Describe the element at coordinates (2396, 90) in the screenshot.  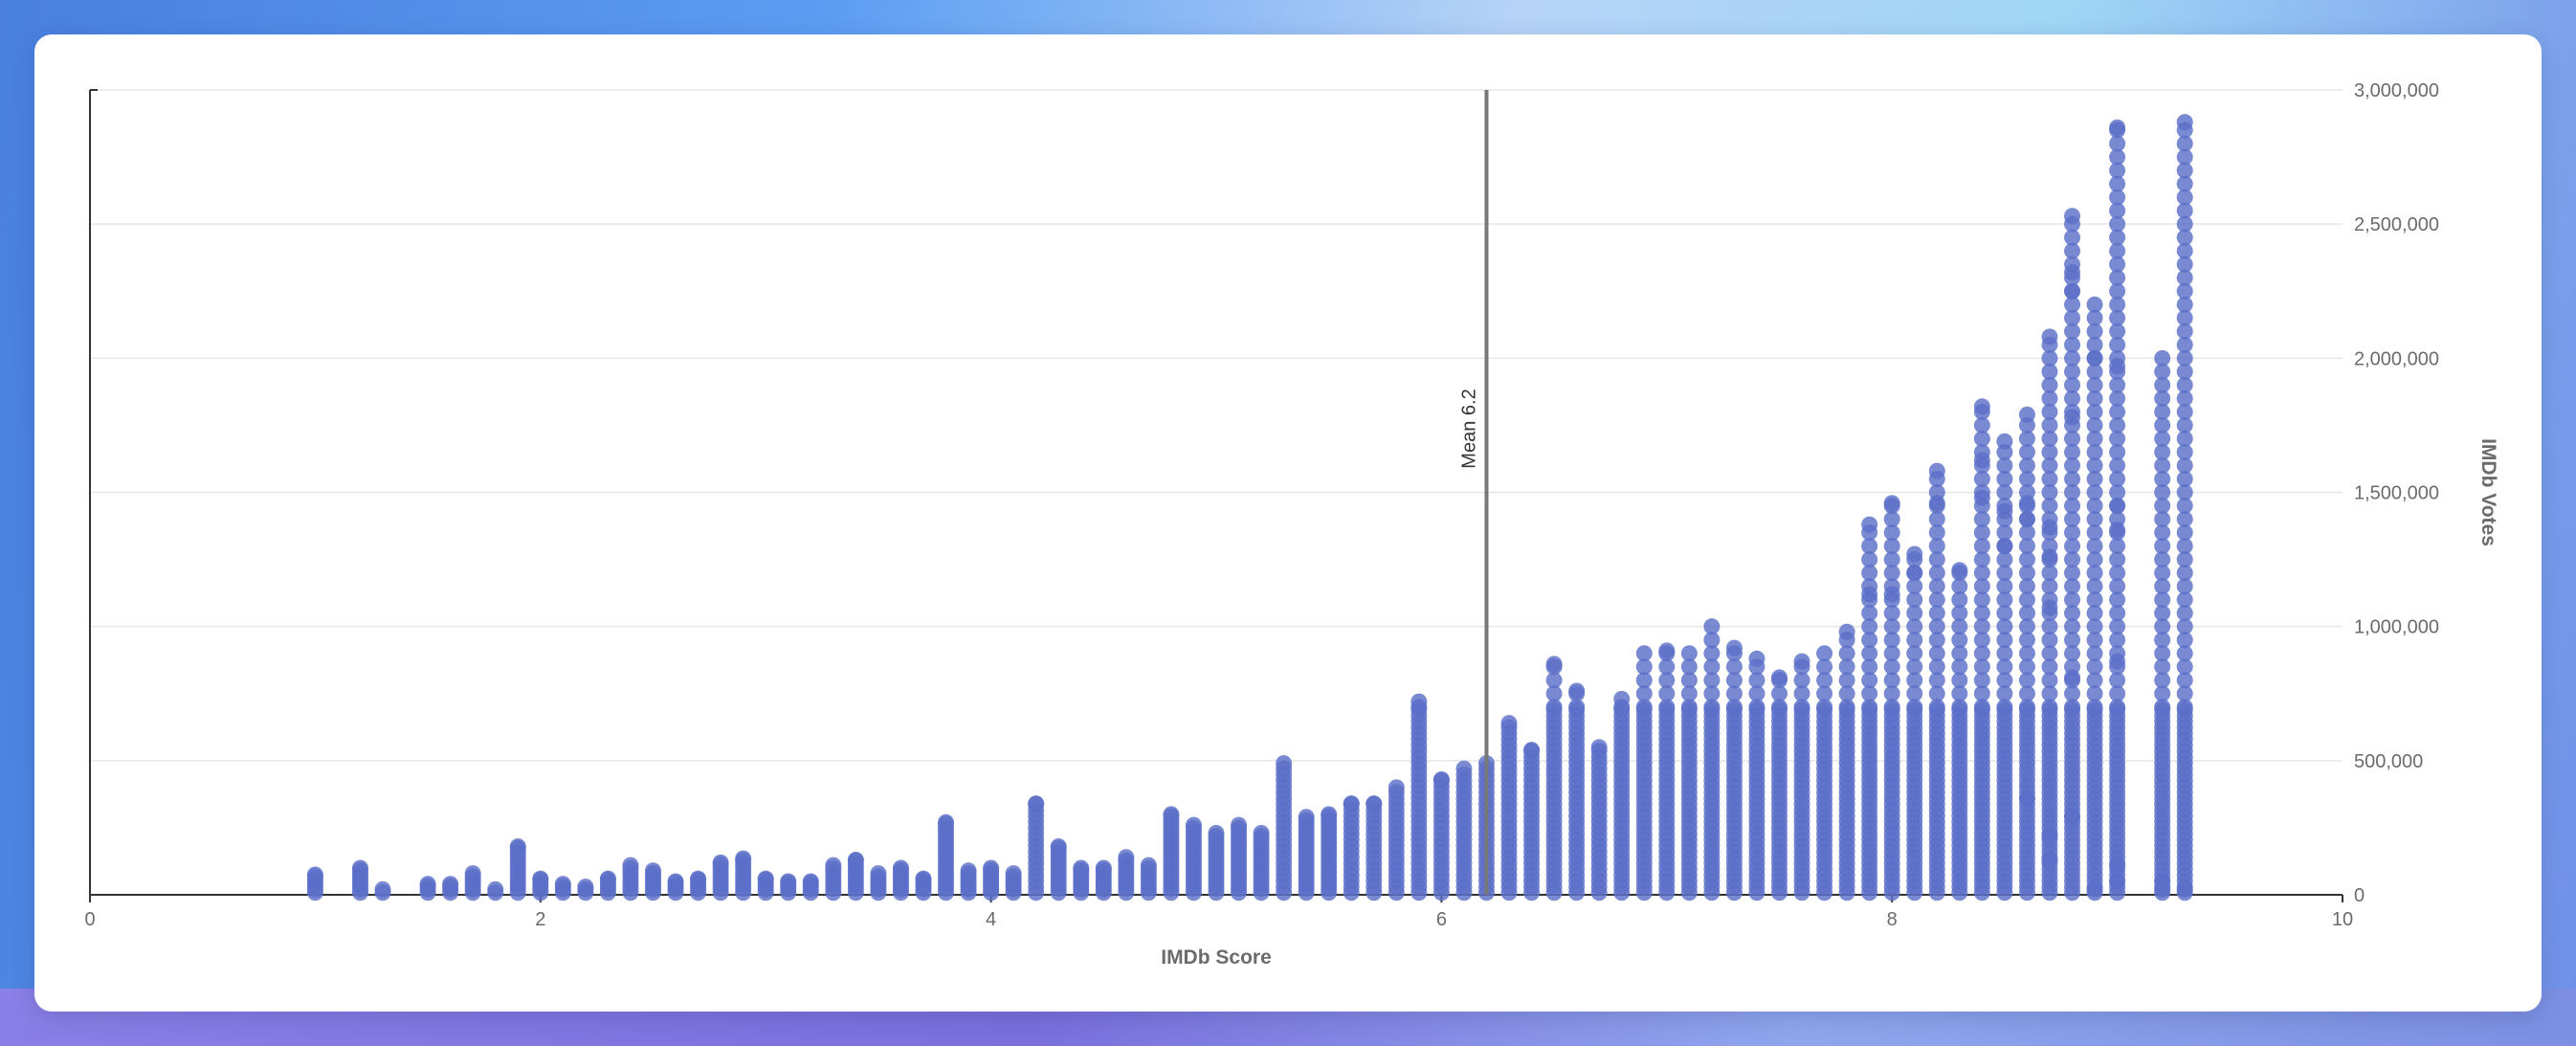
I see `y-tick-label: 3,000,000` at that location.